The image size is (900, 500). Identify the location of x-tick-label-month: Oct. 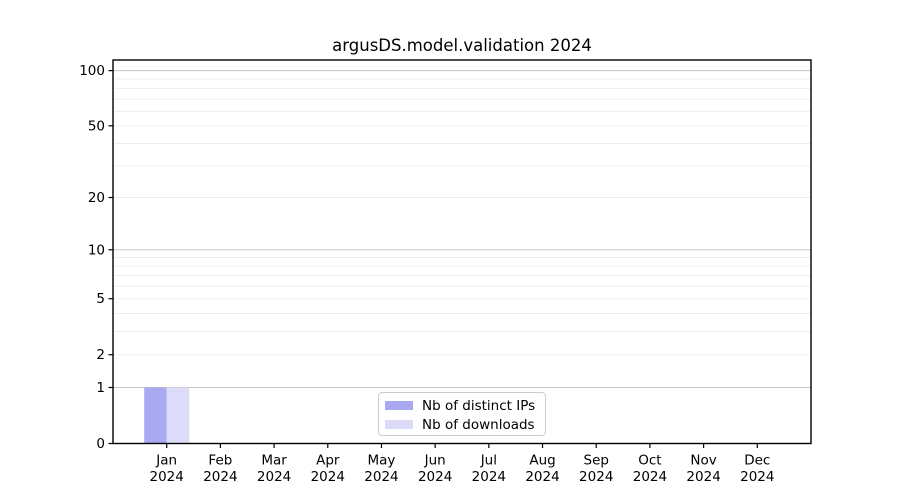
(649, 461).